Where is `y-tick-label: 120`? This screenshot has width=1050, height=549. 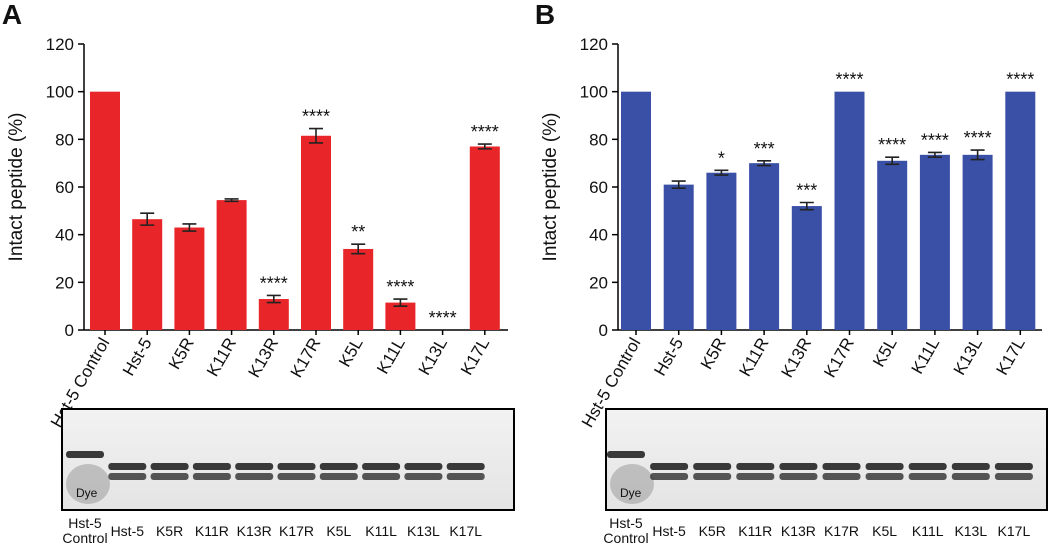
y-tick-label: 120 is located at coordinates (594, 44).